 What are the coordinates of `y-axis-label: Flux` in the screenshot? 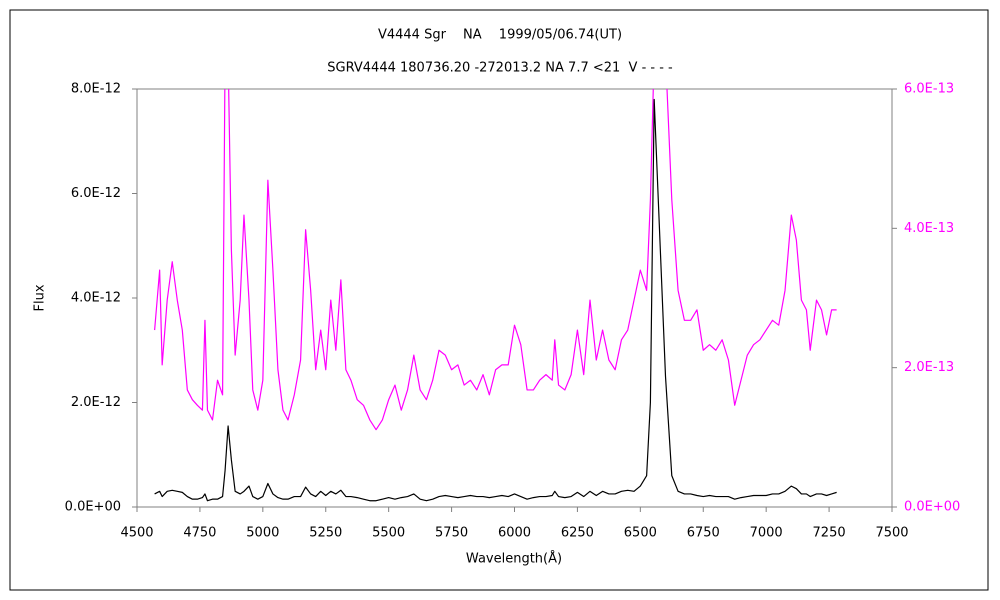 It's located at (40, 297).